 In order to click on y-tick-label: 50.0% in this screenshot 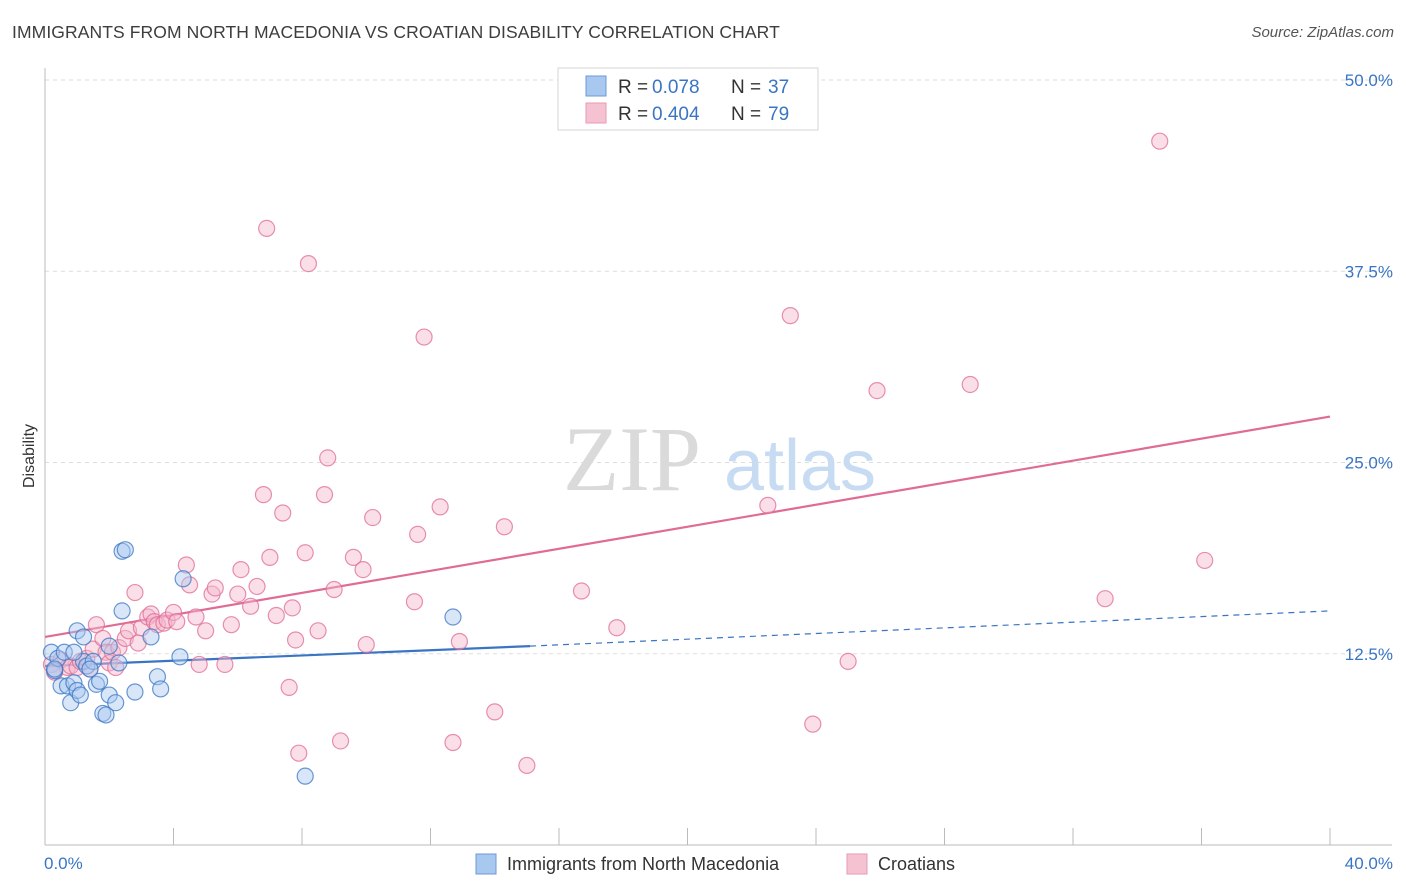, I will do `click(1369, 80)`.